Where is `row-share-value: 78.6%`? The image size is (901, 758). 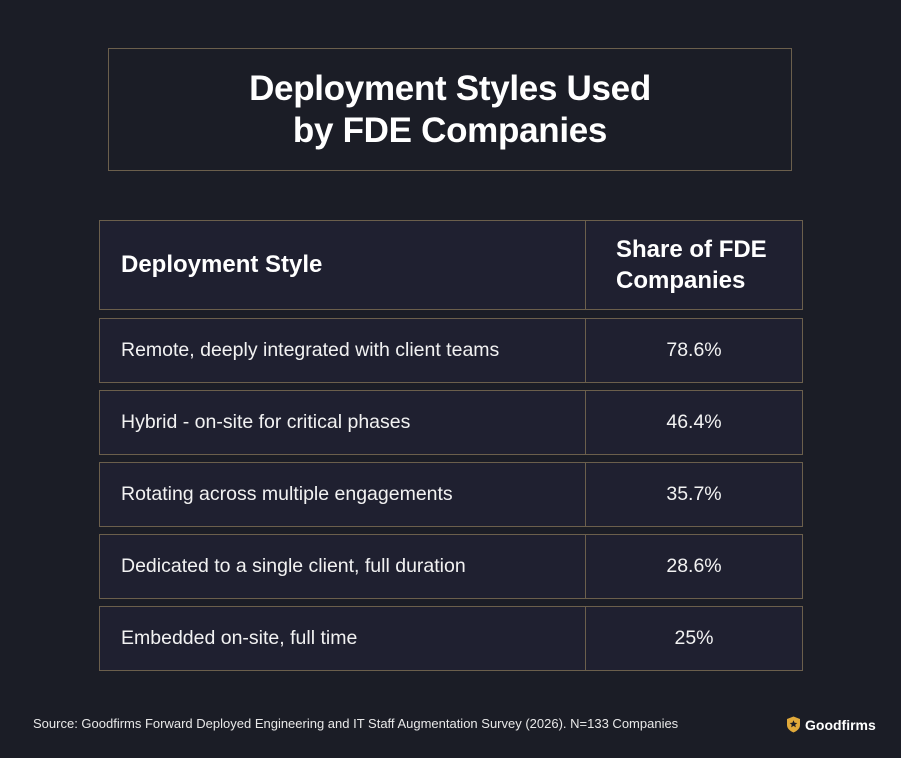
row-share-value: 78.6% is located at coordinates (694, 350).